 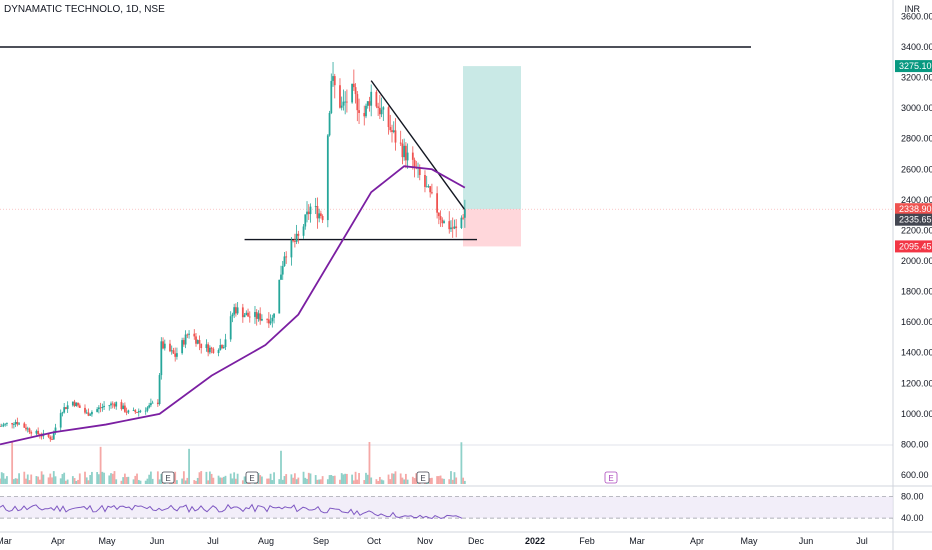 What do you see at coordinates (492, 138) in the screenshot?
I see `target-zone` at bounding box center [492, 138].